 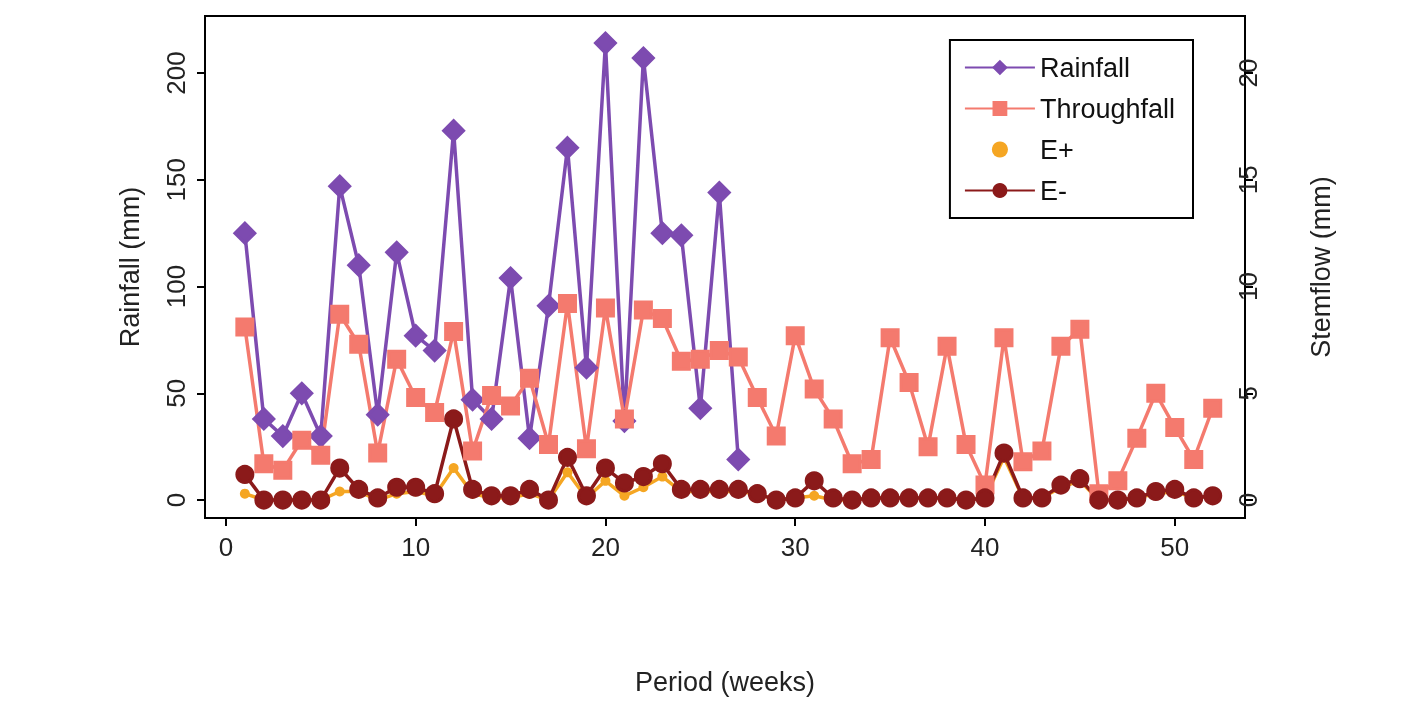 I want to click on x-tick-label: 20, so click(x=605, y=547).